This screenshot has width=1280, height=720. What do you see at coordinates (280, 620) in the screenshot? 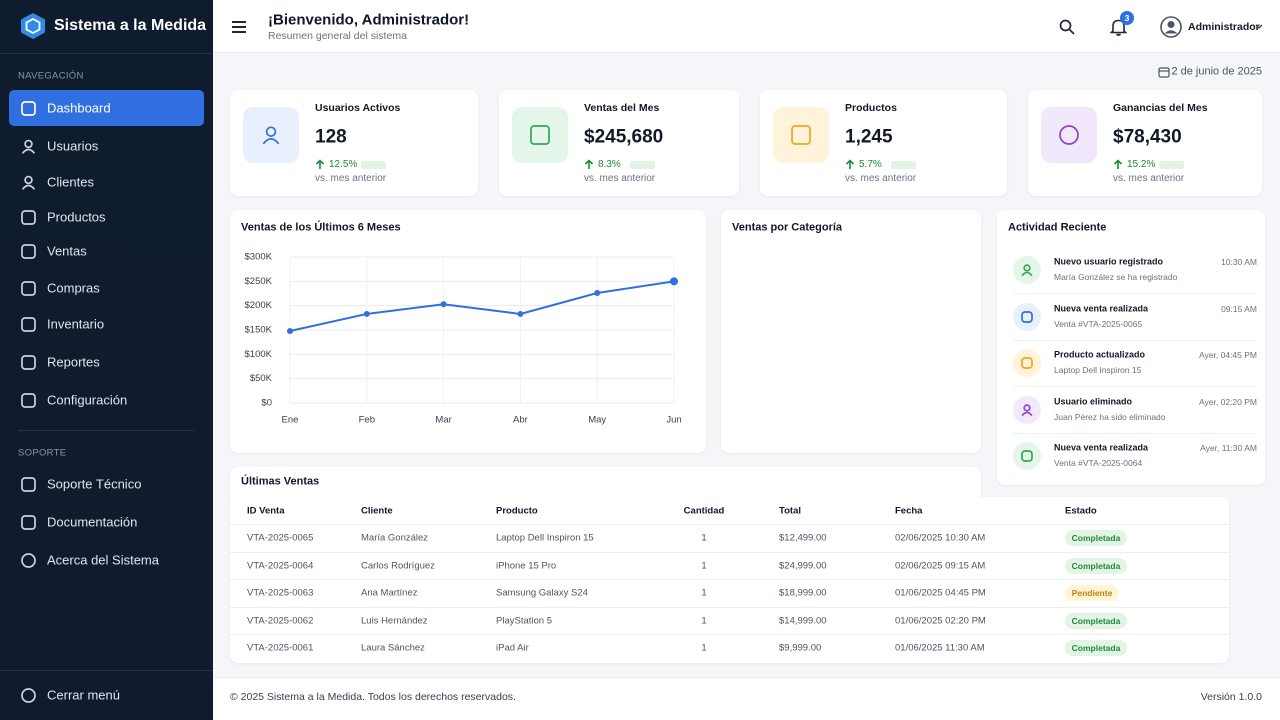
I see `table-cell: VTA-2025-0062` at bounding box center [280, 620].